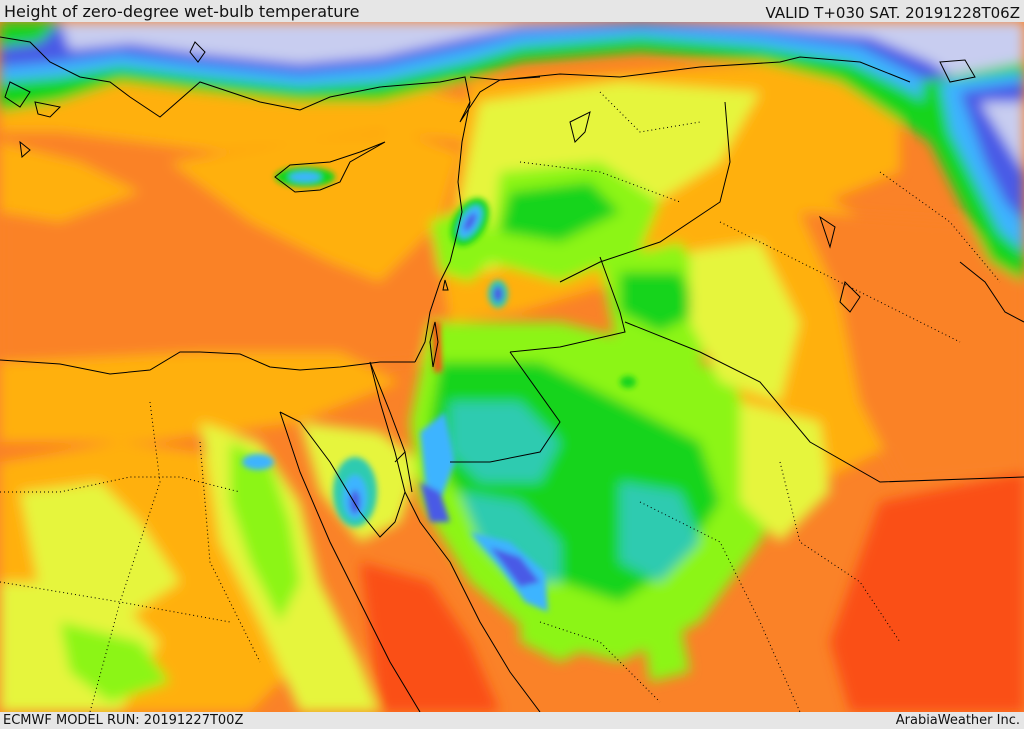  Describe the element at coordinates (957, 720) in the screenshot. I see `credit-label: ArabiaWeather Inc.` at that location.